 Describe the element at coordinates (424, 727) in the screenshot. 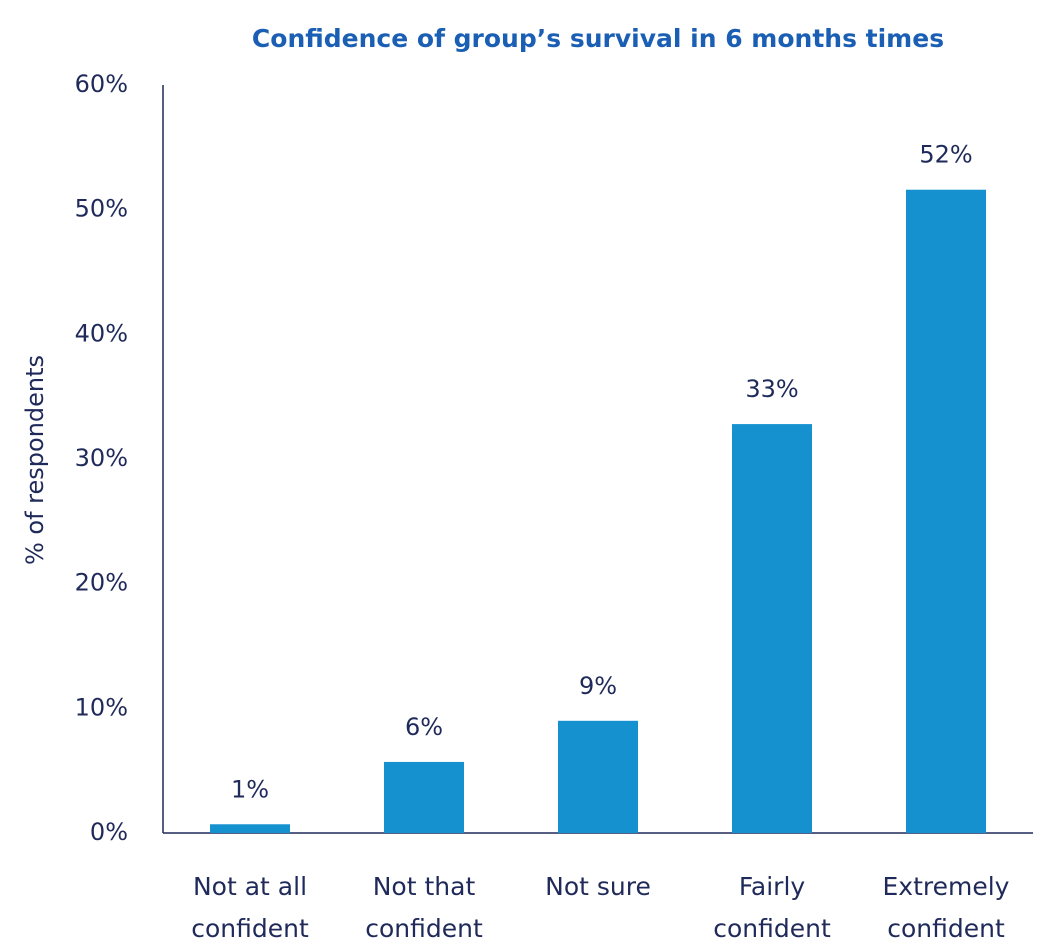

I see `data-label: 6%` at that location.